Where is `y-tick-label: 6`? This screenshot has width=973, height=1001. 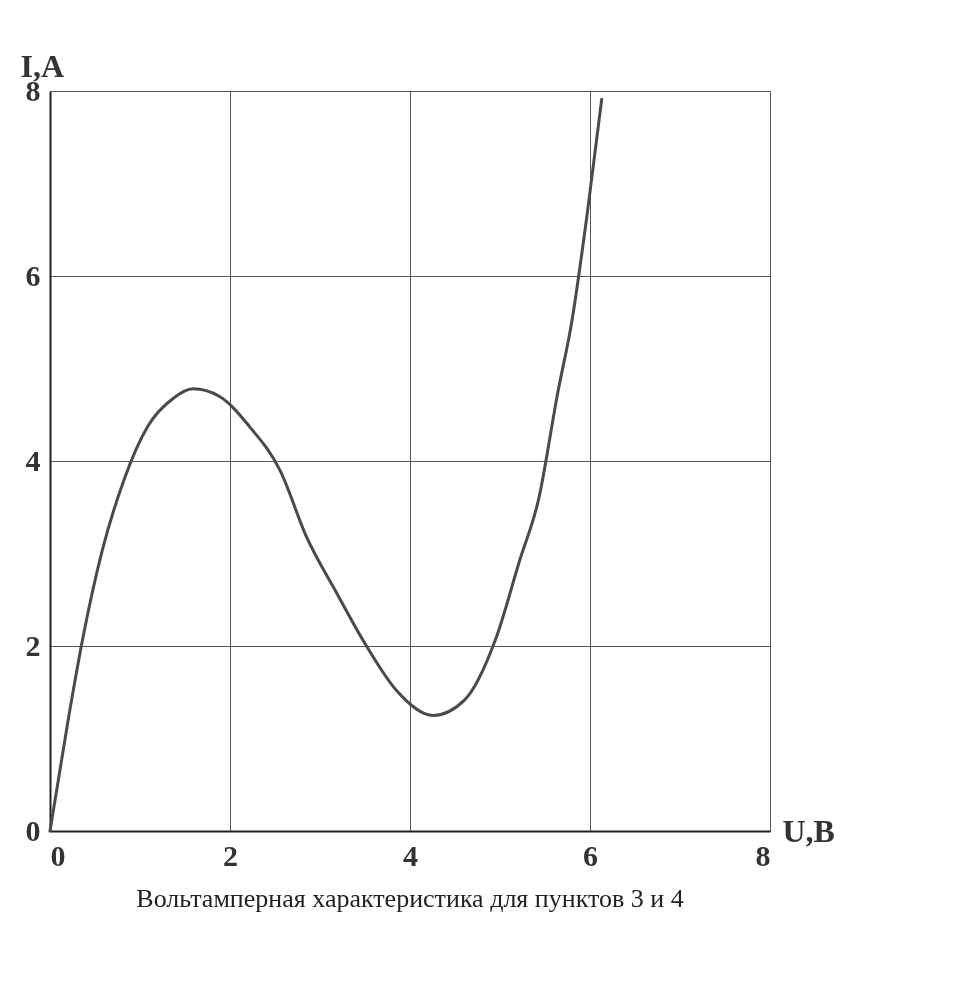
y-tick-label: 6 is located at coordinates (33, 275).